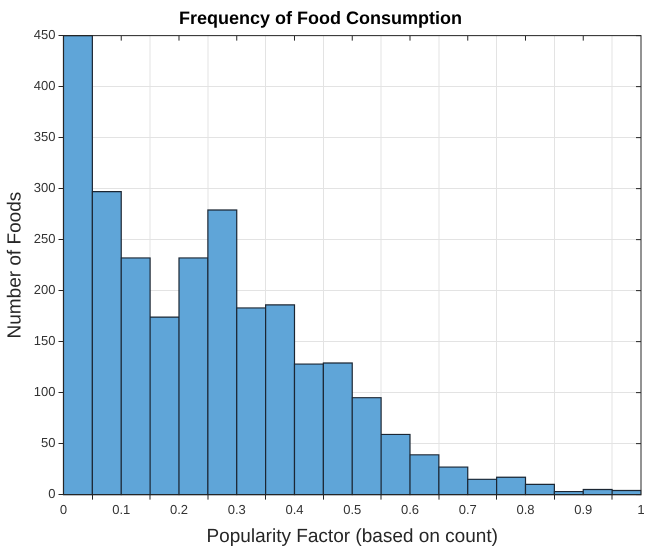  Describe the element at coordinates (15, 265) in the screenshot. I see `y-axis-title: Number of Foods` at that location.